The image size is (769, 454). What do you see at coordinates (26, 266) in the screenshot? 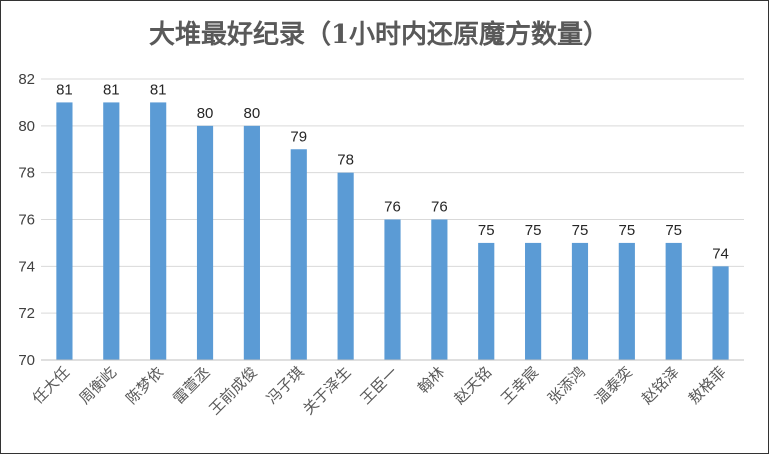
I see `y-tick-label: 74` at bounding box center [26, 266].